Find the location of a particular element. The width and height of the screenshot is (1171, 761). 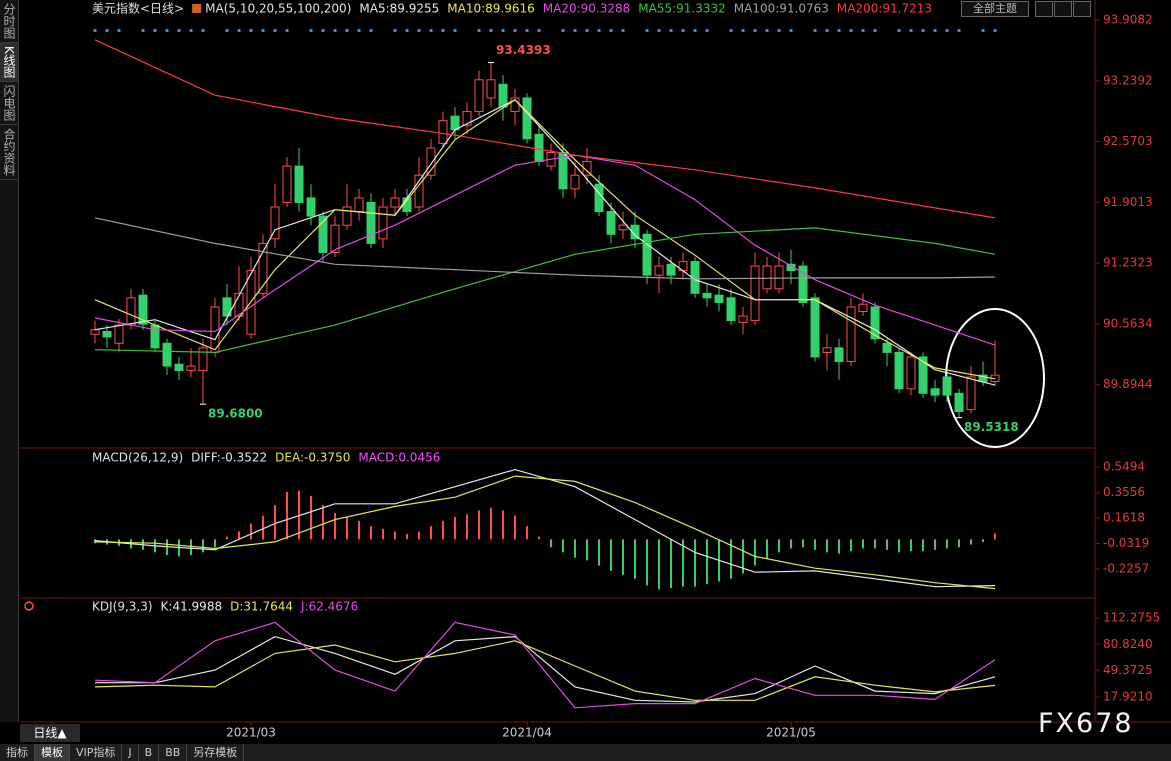

settings-icon is located at coordinates (29, 606).